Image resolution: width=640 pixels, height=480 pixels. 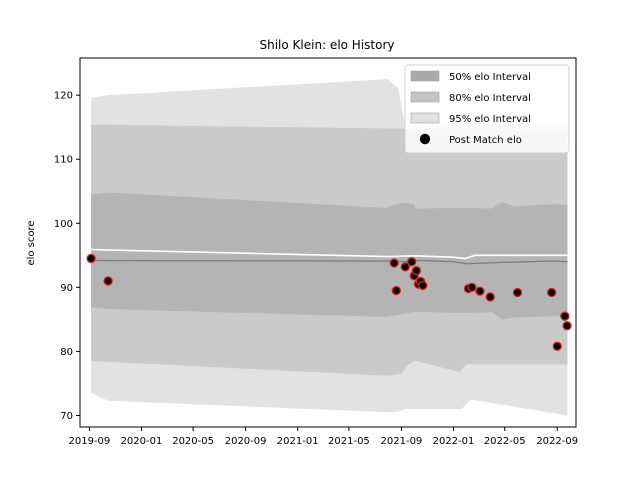 I want to click on y-tick-label-1: 70, so click(x=66, y=416).